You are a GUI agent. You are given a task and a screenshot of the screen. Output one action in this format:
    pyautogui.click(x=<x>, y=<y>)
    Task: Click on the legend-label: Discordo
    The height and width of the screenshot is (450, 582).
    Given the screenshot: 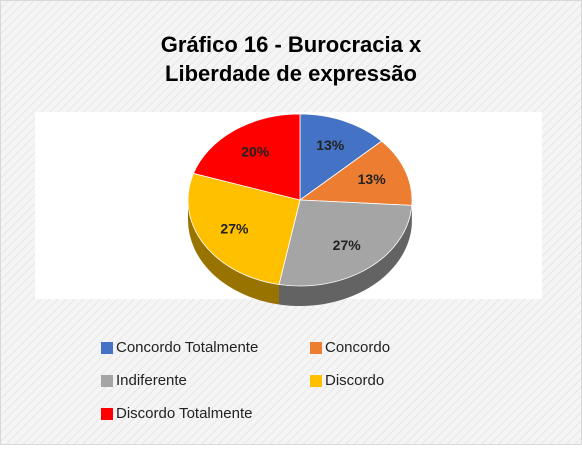 What is the action you would take?
    pyautogui.click(x=354, y=380)
    